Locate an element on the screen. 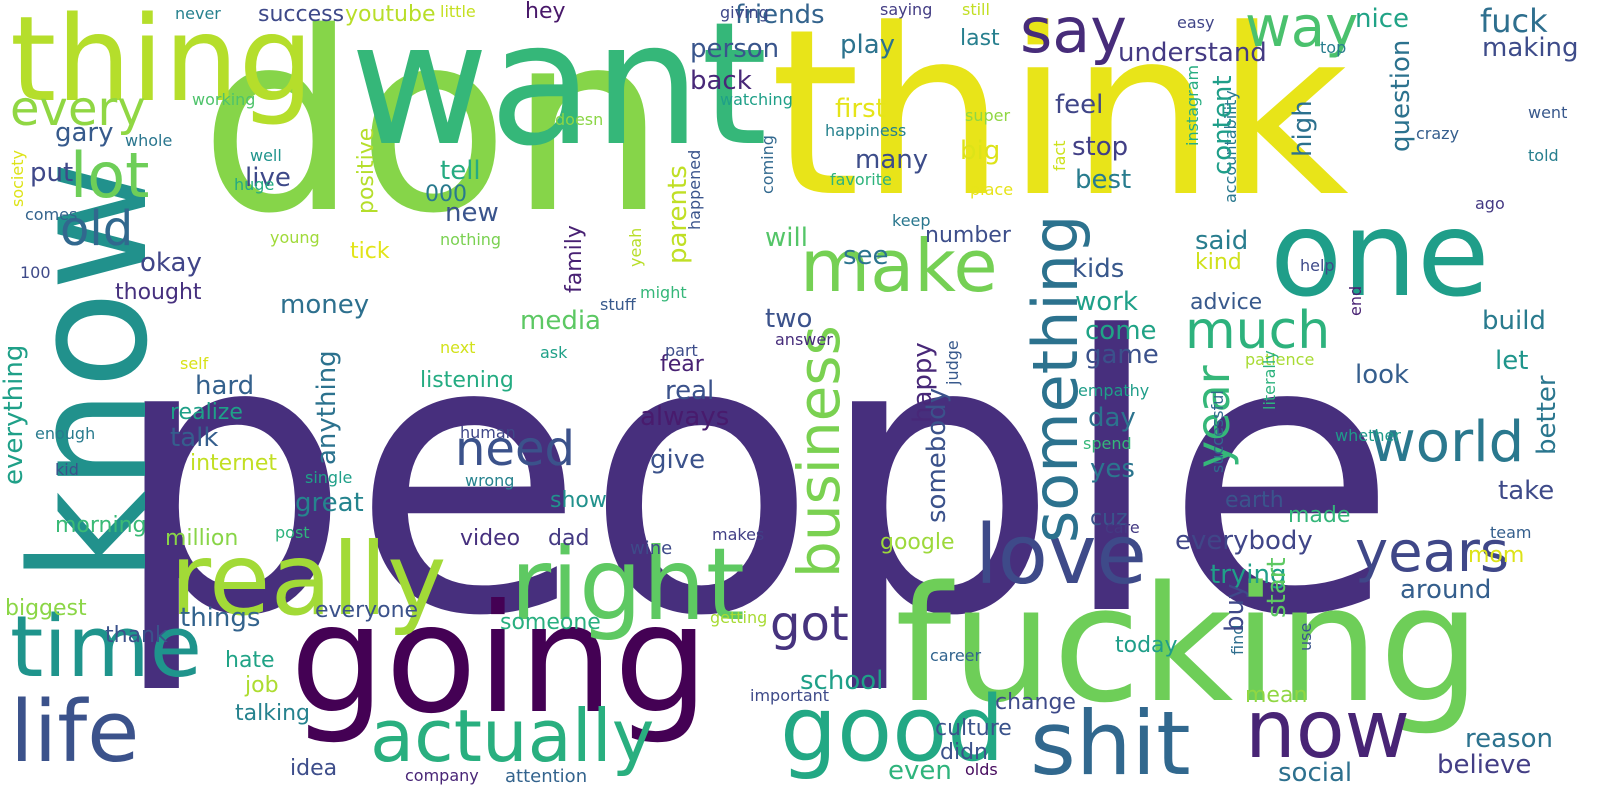  word-live: live is located at coordinates (268, 178).